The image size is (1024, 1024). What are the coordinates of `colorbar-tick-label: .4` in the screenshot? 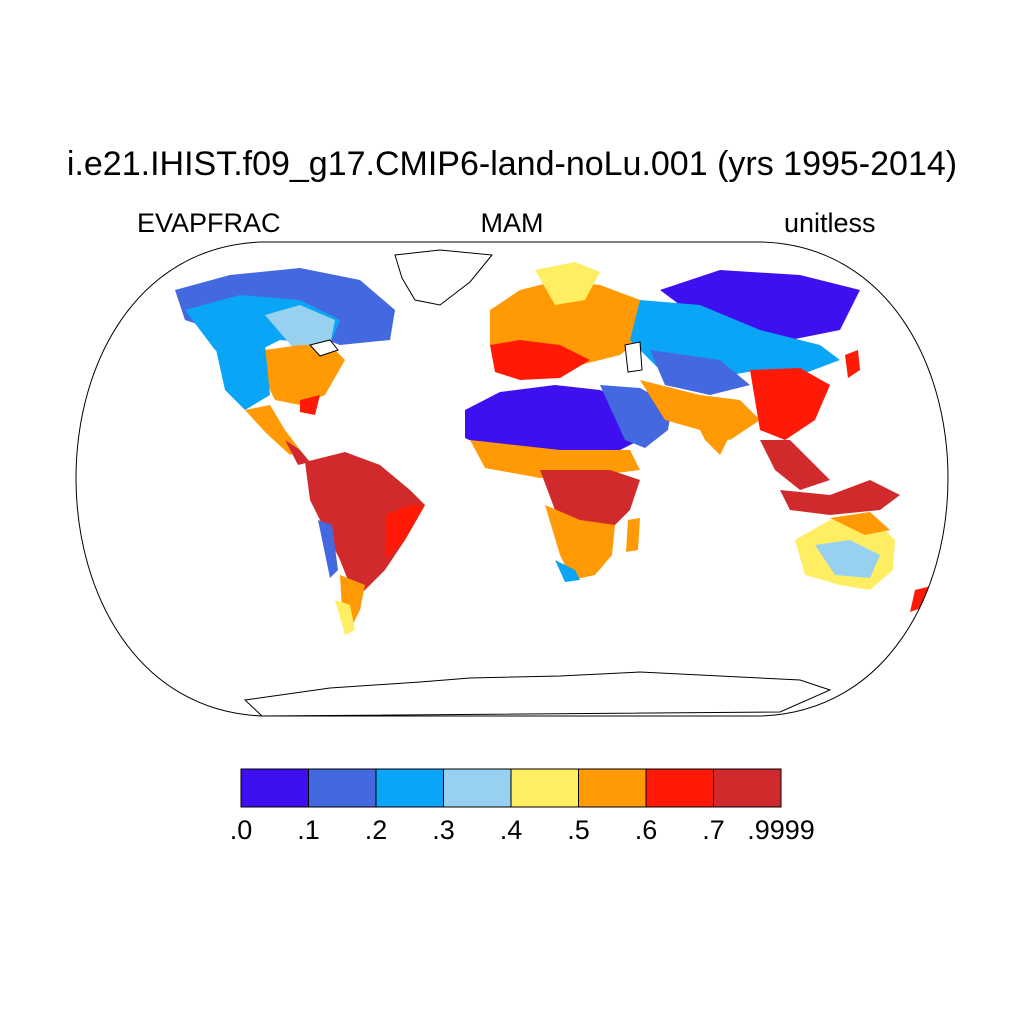 It's located at (511, 830).